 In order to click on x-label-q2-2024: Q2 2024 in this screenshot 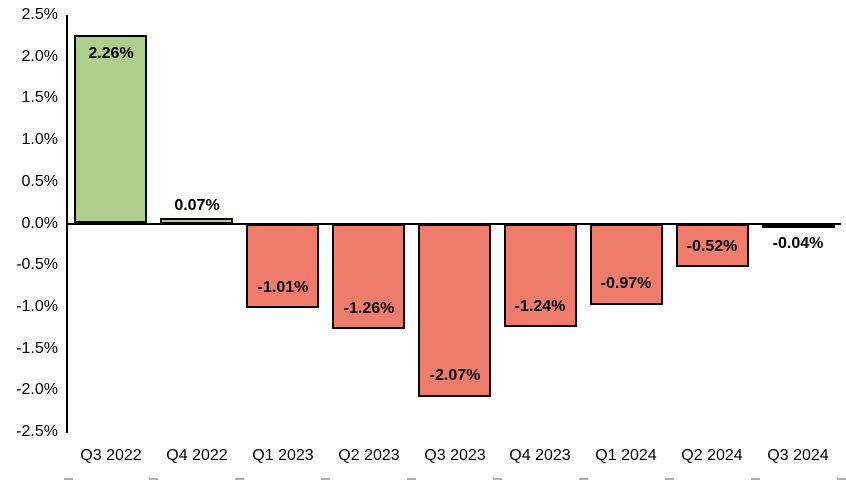, I will do `click(712, 455)`.